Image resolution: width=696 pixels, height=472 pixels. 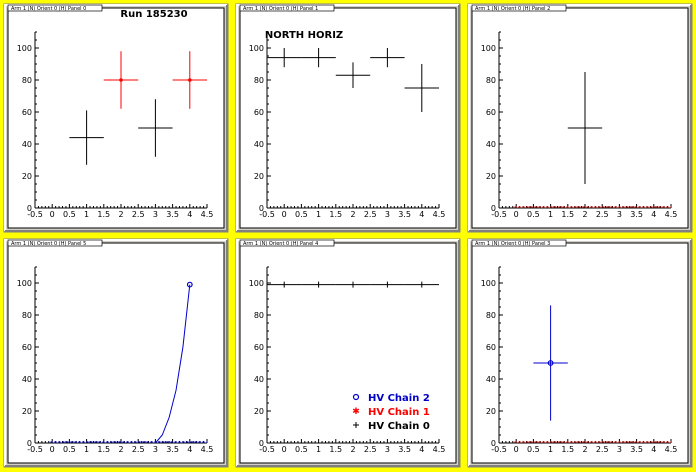 I want to click on legend-marker-circle, so click(x=356, y=397).